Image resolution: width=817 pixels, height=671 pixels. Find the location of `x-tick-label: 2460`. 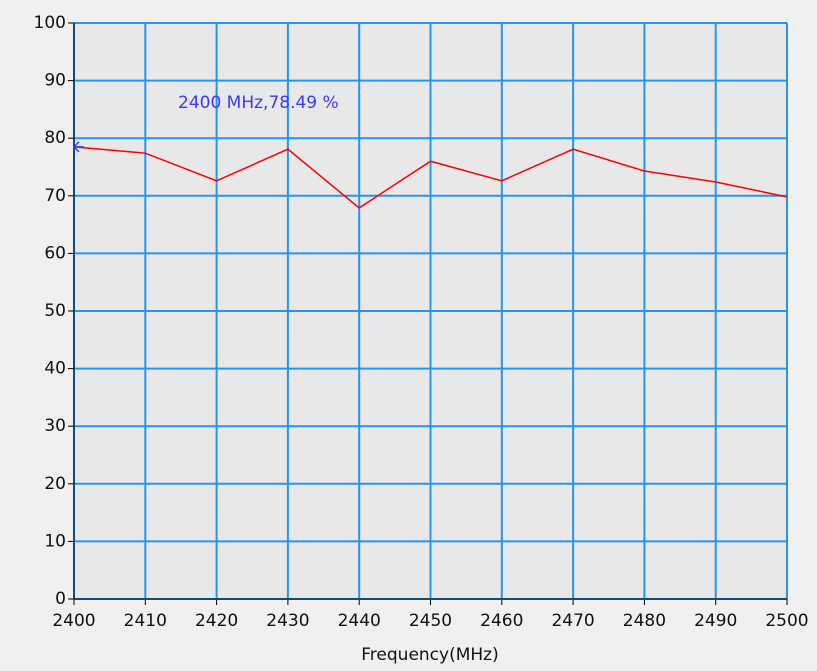

x-tick-label: 2460 is located at coordinates (501, 621).